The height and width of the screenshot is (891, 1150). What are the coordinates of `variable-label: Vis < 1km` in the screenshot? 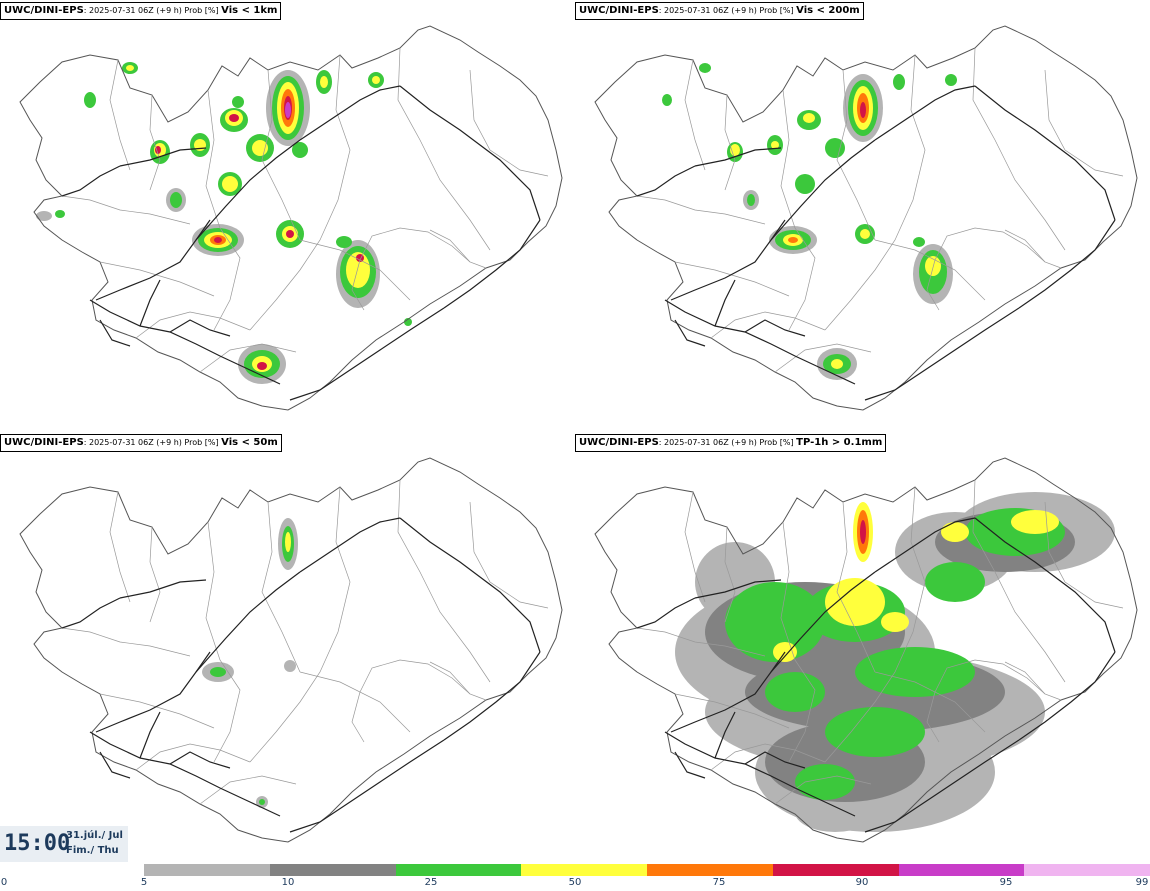 It's located at (249, 10).